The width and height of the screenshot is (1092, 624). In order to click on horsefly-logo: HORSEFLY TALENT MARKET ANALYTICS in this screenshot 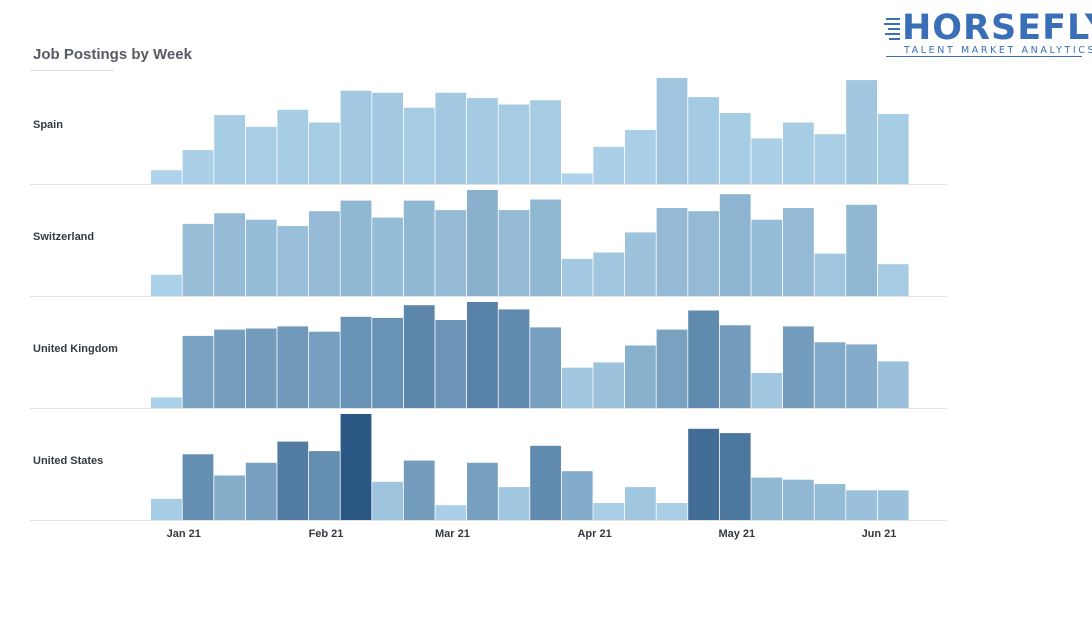, I will do `click(988, 33)`.